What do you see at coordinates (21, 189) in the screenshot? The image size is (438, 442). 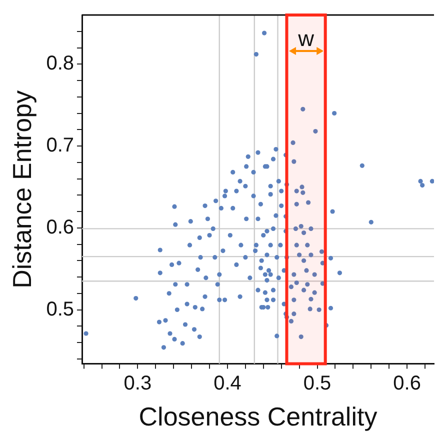 I see `y-axis-title: Distance Entropy` at bounding box center [21, 189].